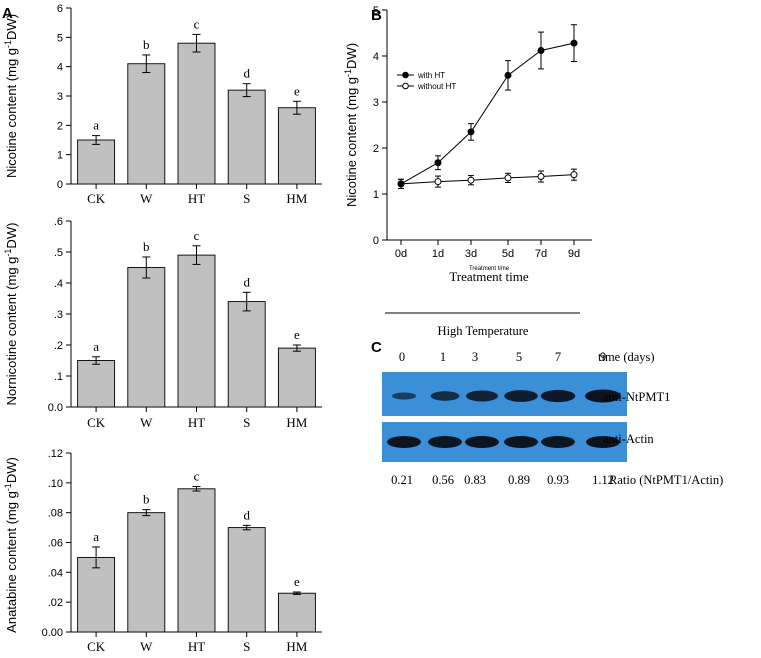  What do you see at coordinates (487, 113) in the screenshot?
I see `series-line-with-ht` at bounding box center [487, 113].